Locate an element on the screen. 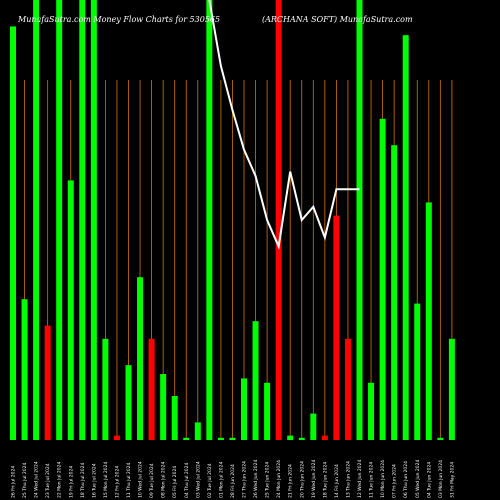 This screenshot has width=500, height=500. x-tick-label: 13 Thu Jun 2024 is located at coordinates (348, 479).